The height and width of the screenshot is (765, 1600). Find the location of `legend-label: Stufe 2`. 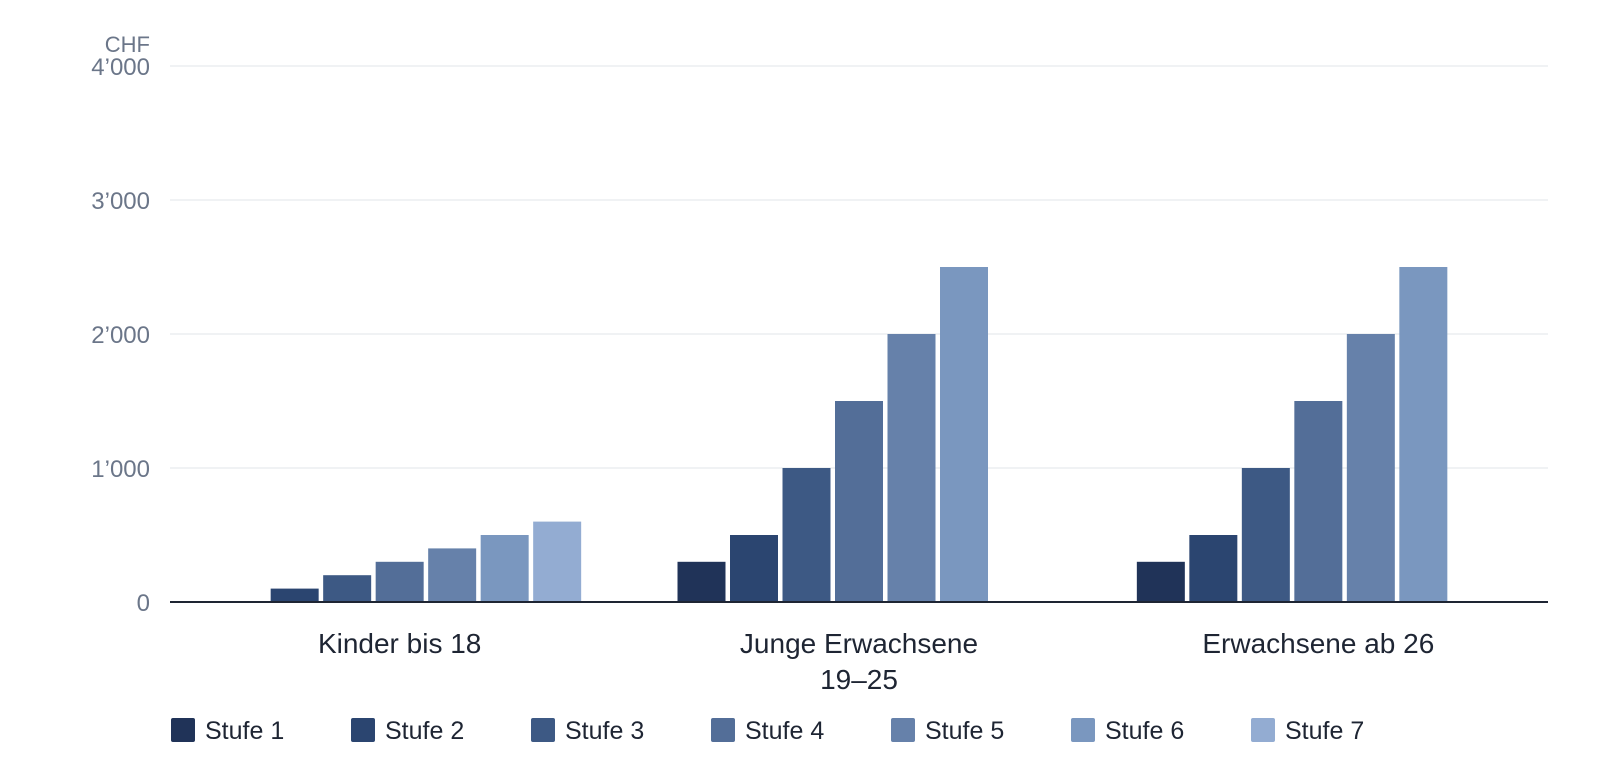

legend-label: Stufe 2 is located at coordinates (424, 731).